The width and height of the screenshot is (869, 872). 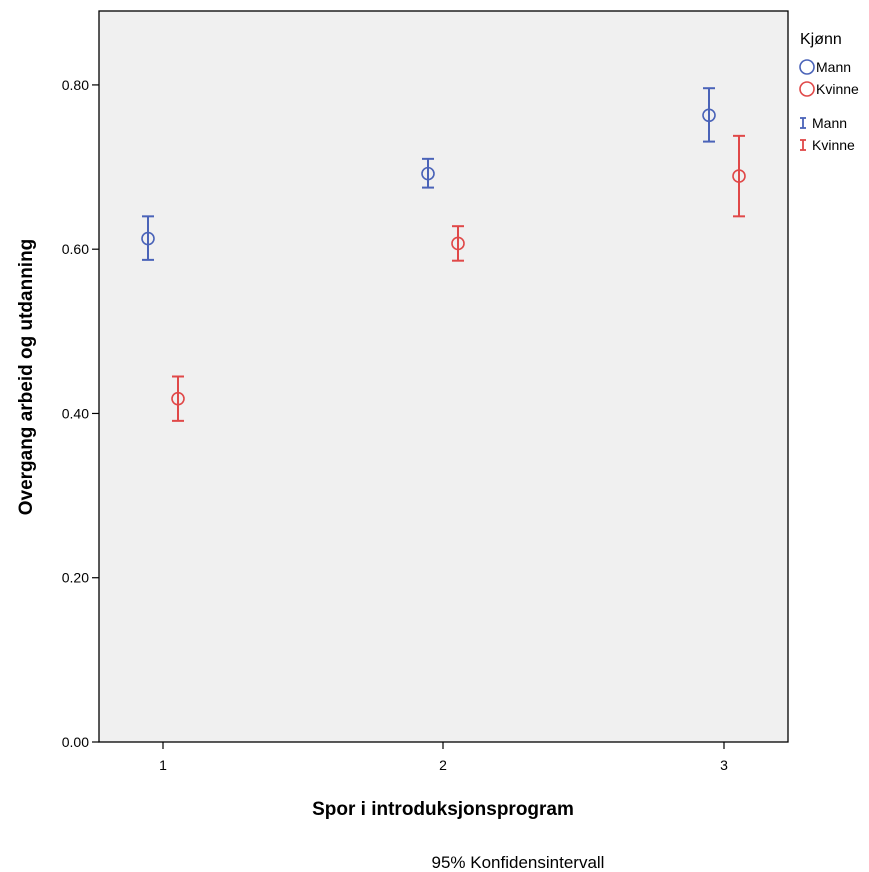 What do you see at coordinates (75, 578) in the screenshot?
I see `y-tick-label: 0.20` at bounding box center [75, 578].